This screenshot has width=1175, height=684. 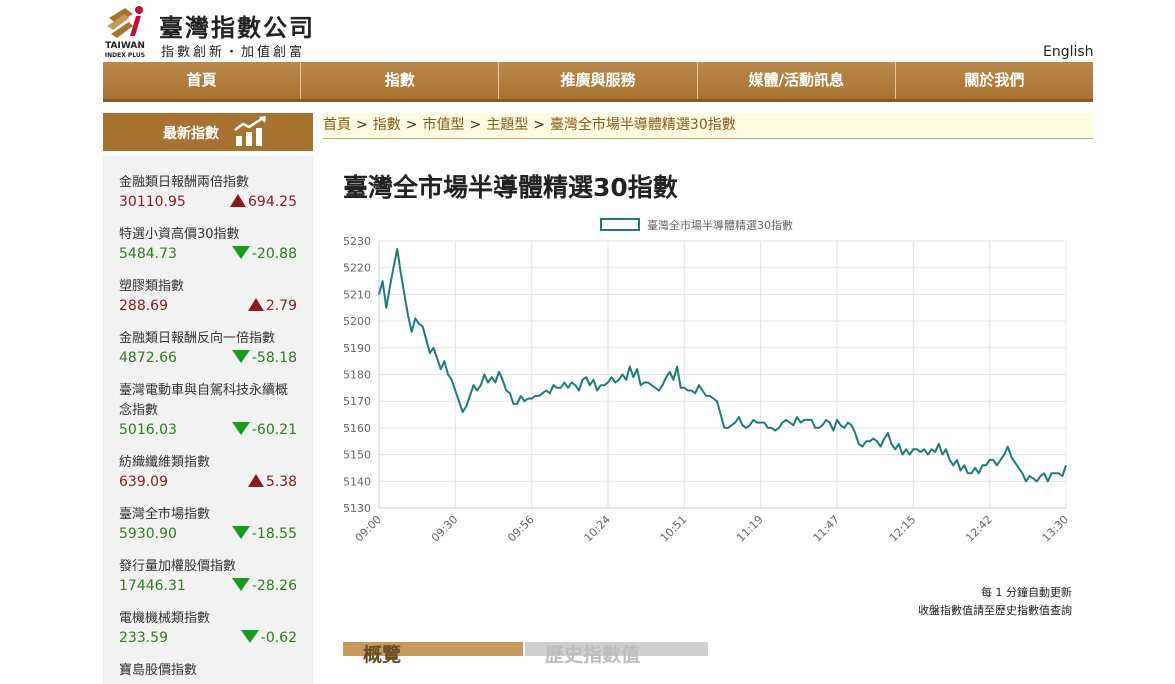 What do you see at coordinates (208, 256) in the screenshot?
I see `index-value-row: 5484.73 -20.88` at bounding box center [208, 256].